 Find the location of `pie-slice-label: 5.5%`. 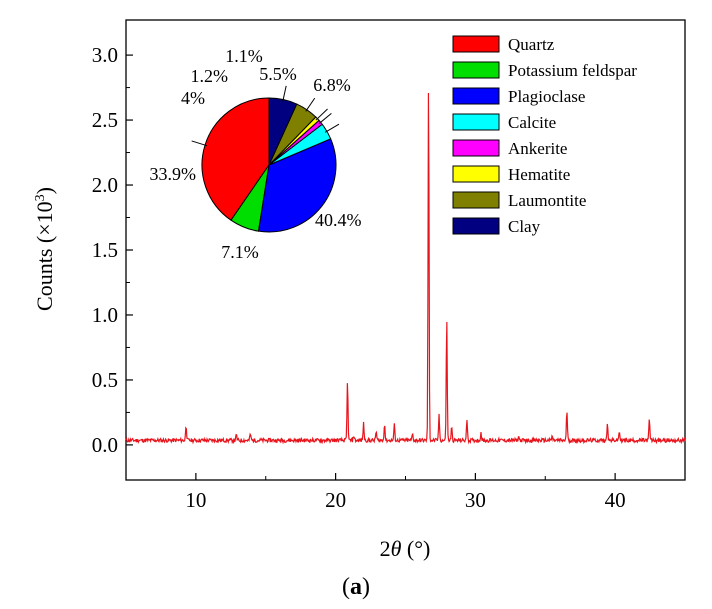

pie-slice-label: 5.5% is located at coordinates (278, 74).